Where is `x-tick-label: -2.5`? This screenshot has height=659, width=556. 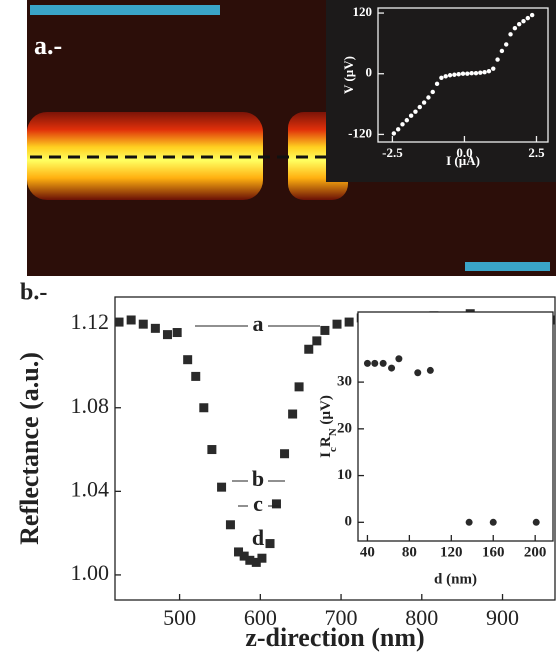 x-tick-label: -2.5 is located at coordinates (392, 152).